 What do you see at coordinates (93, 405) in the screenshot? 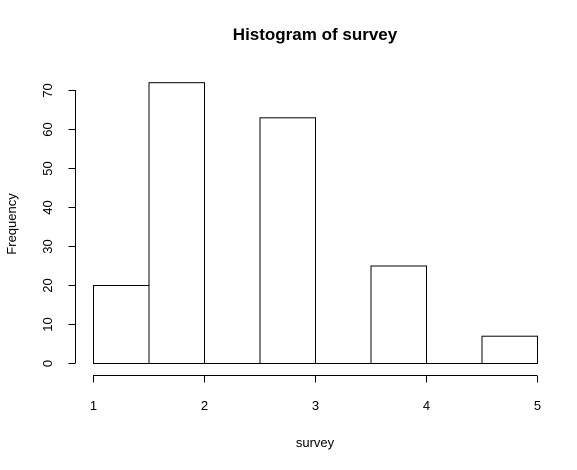
I see `x-tick-label: 1` at bounding box center [93, 405].